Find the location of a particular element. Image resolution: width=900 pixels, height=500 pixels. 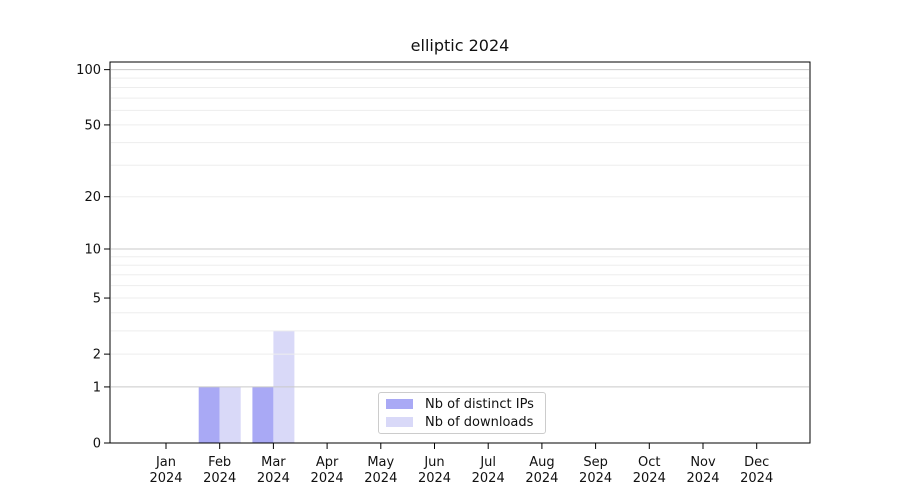

x-tick-label-month: Feb is located at coordinates (219, 462).